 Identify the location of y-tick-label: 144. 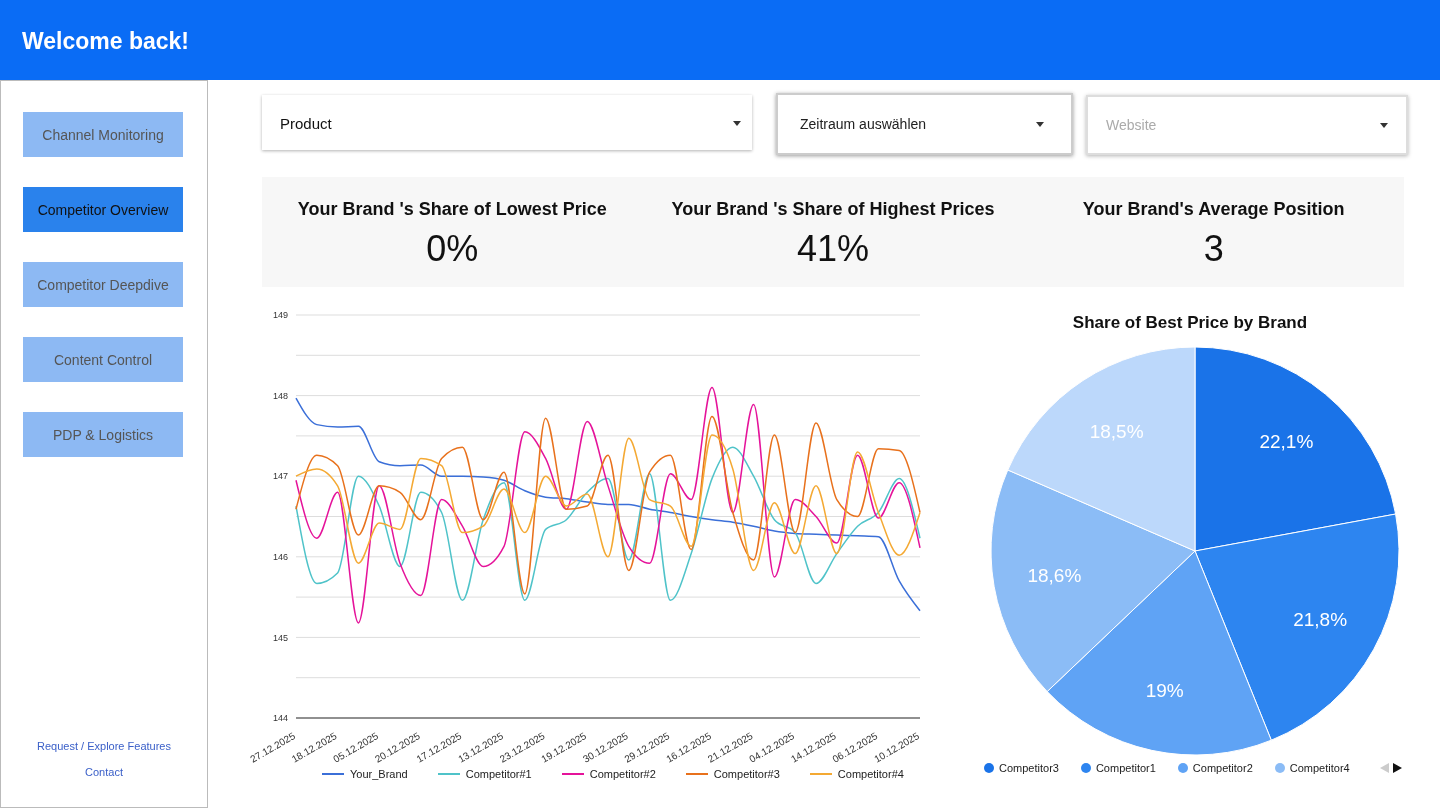
(280, 718).